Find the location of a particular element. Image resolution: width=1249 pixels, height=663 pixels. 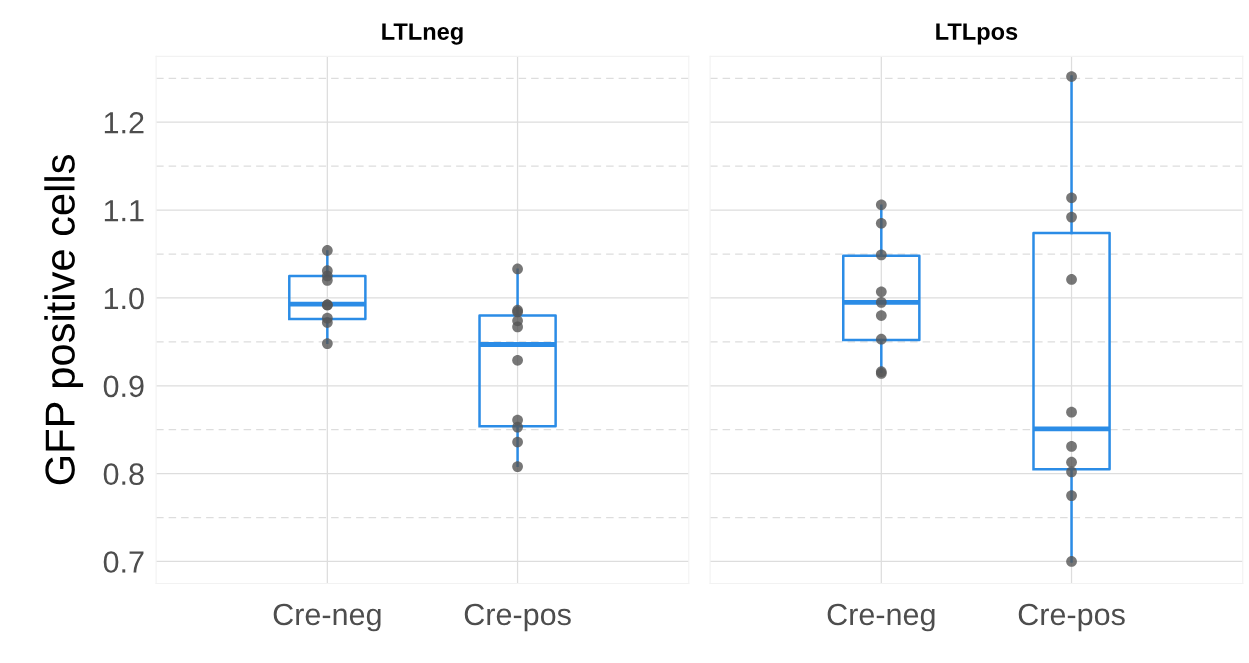

y-axis-title: GFP positive cells is located at coordinates (64, 320).